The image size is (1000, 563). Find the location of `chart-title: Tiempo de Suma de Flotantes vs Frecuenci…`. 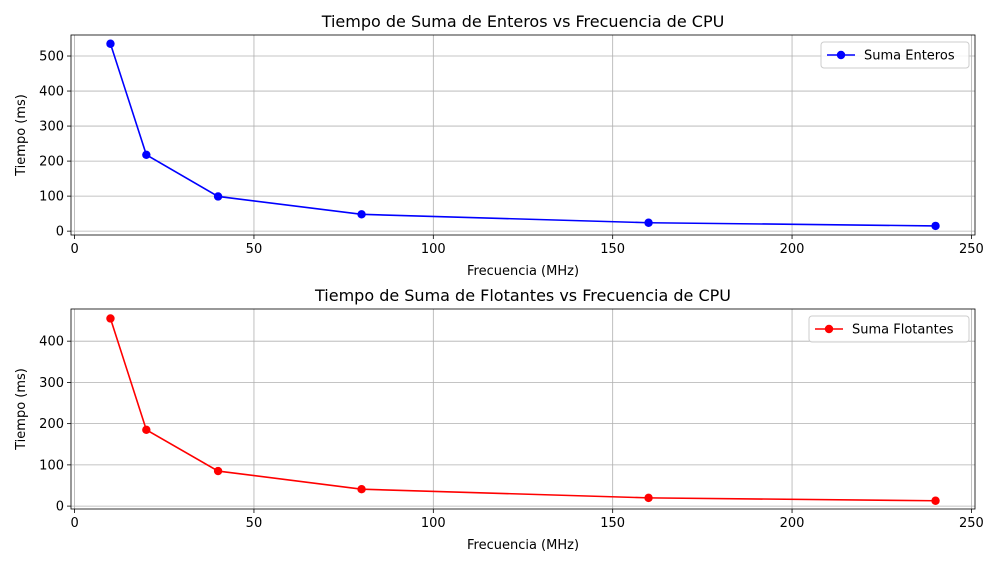

chart-title: Tiempo de Suma de Flotantes vs Frecuenci… is located at coordinates (522, 295).